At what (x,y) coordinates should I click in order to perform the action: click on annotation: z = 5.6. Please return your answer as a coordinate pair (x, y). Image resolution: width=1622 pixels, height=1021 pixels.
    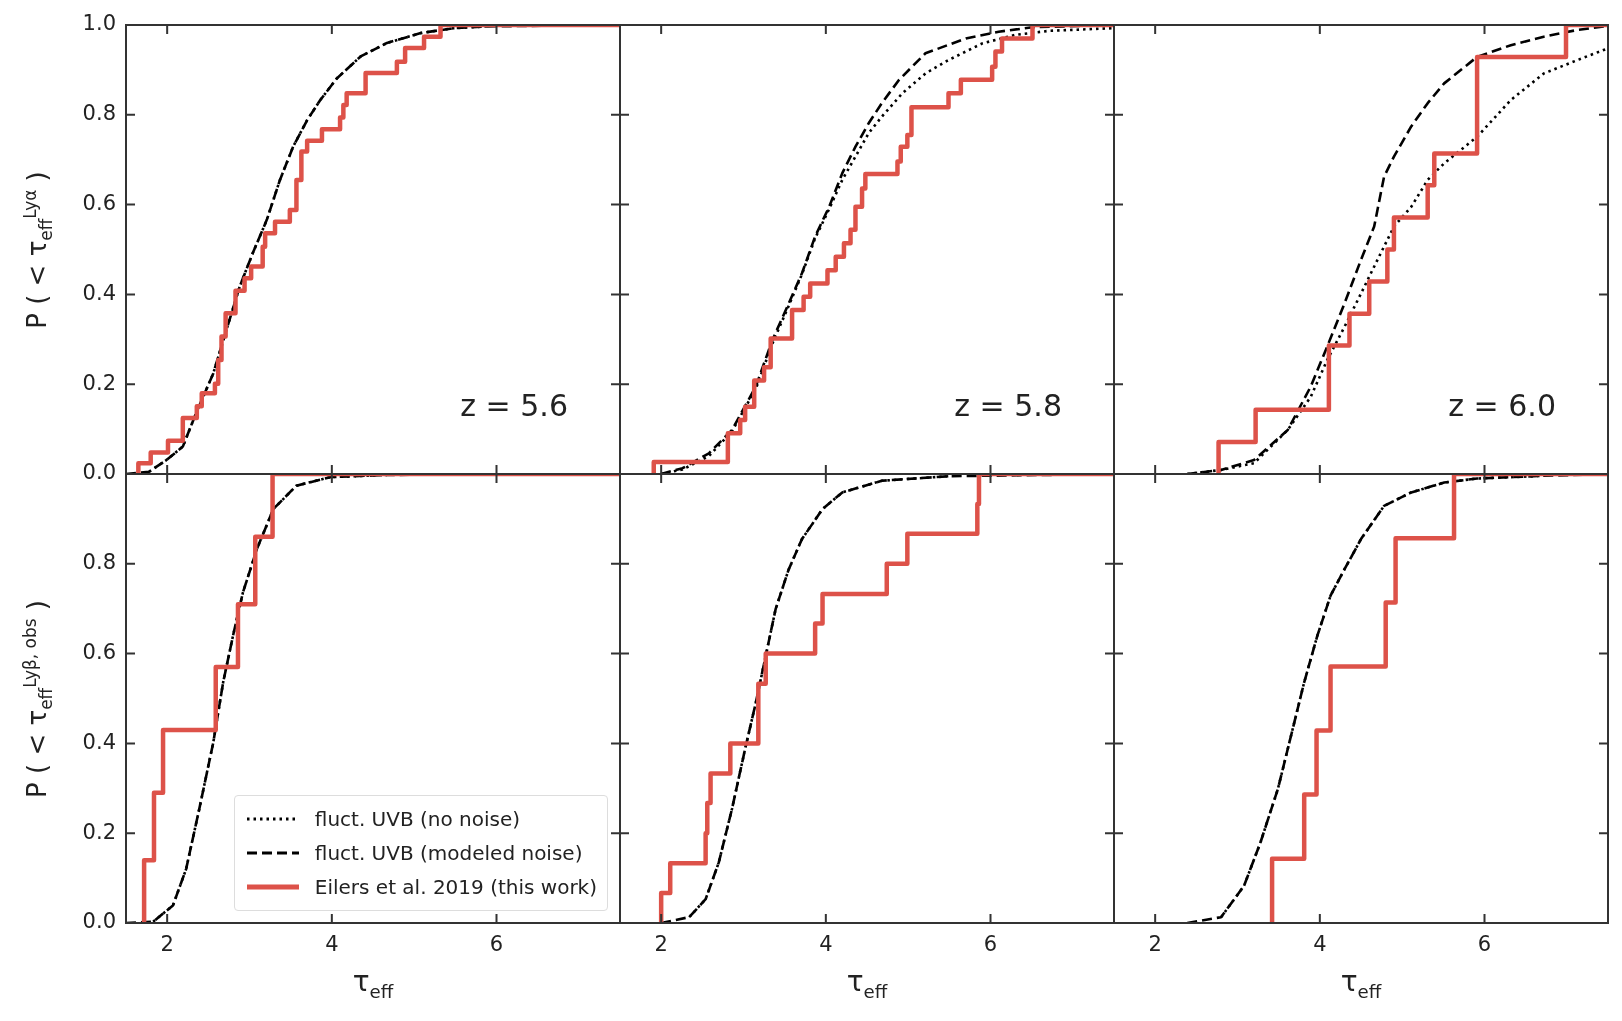
    Looking at the image, I should click on (514, 405).